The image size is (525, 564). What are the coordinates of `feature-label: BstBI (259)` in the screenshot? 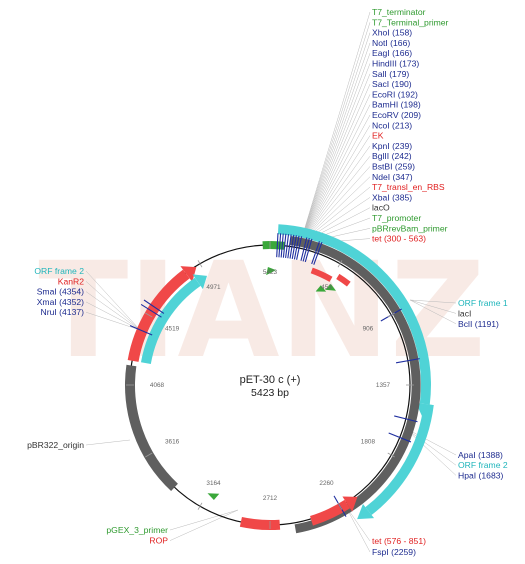 It's located at (393, 167).